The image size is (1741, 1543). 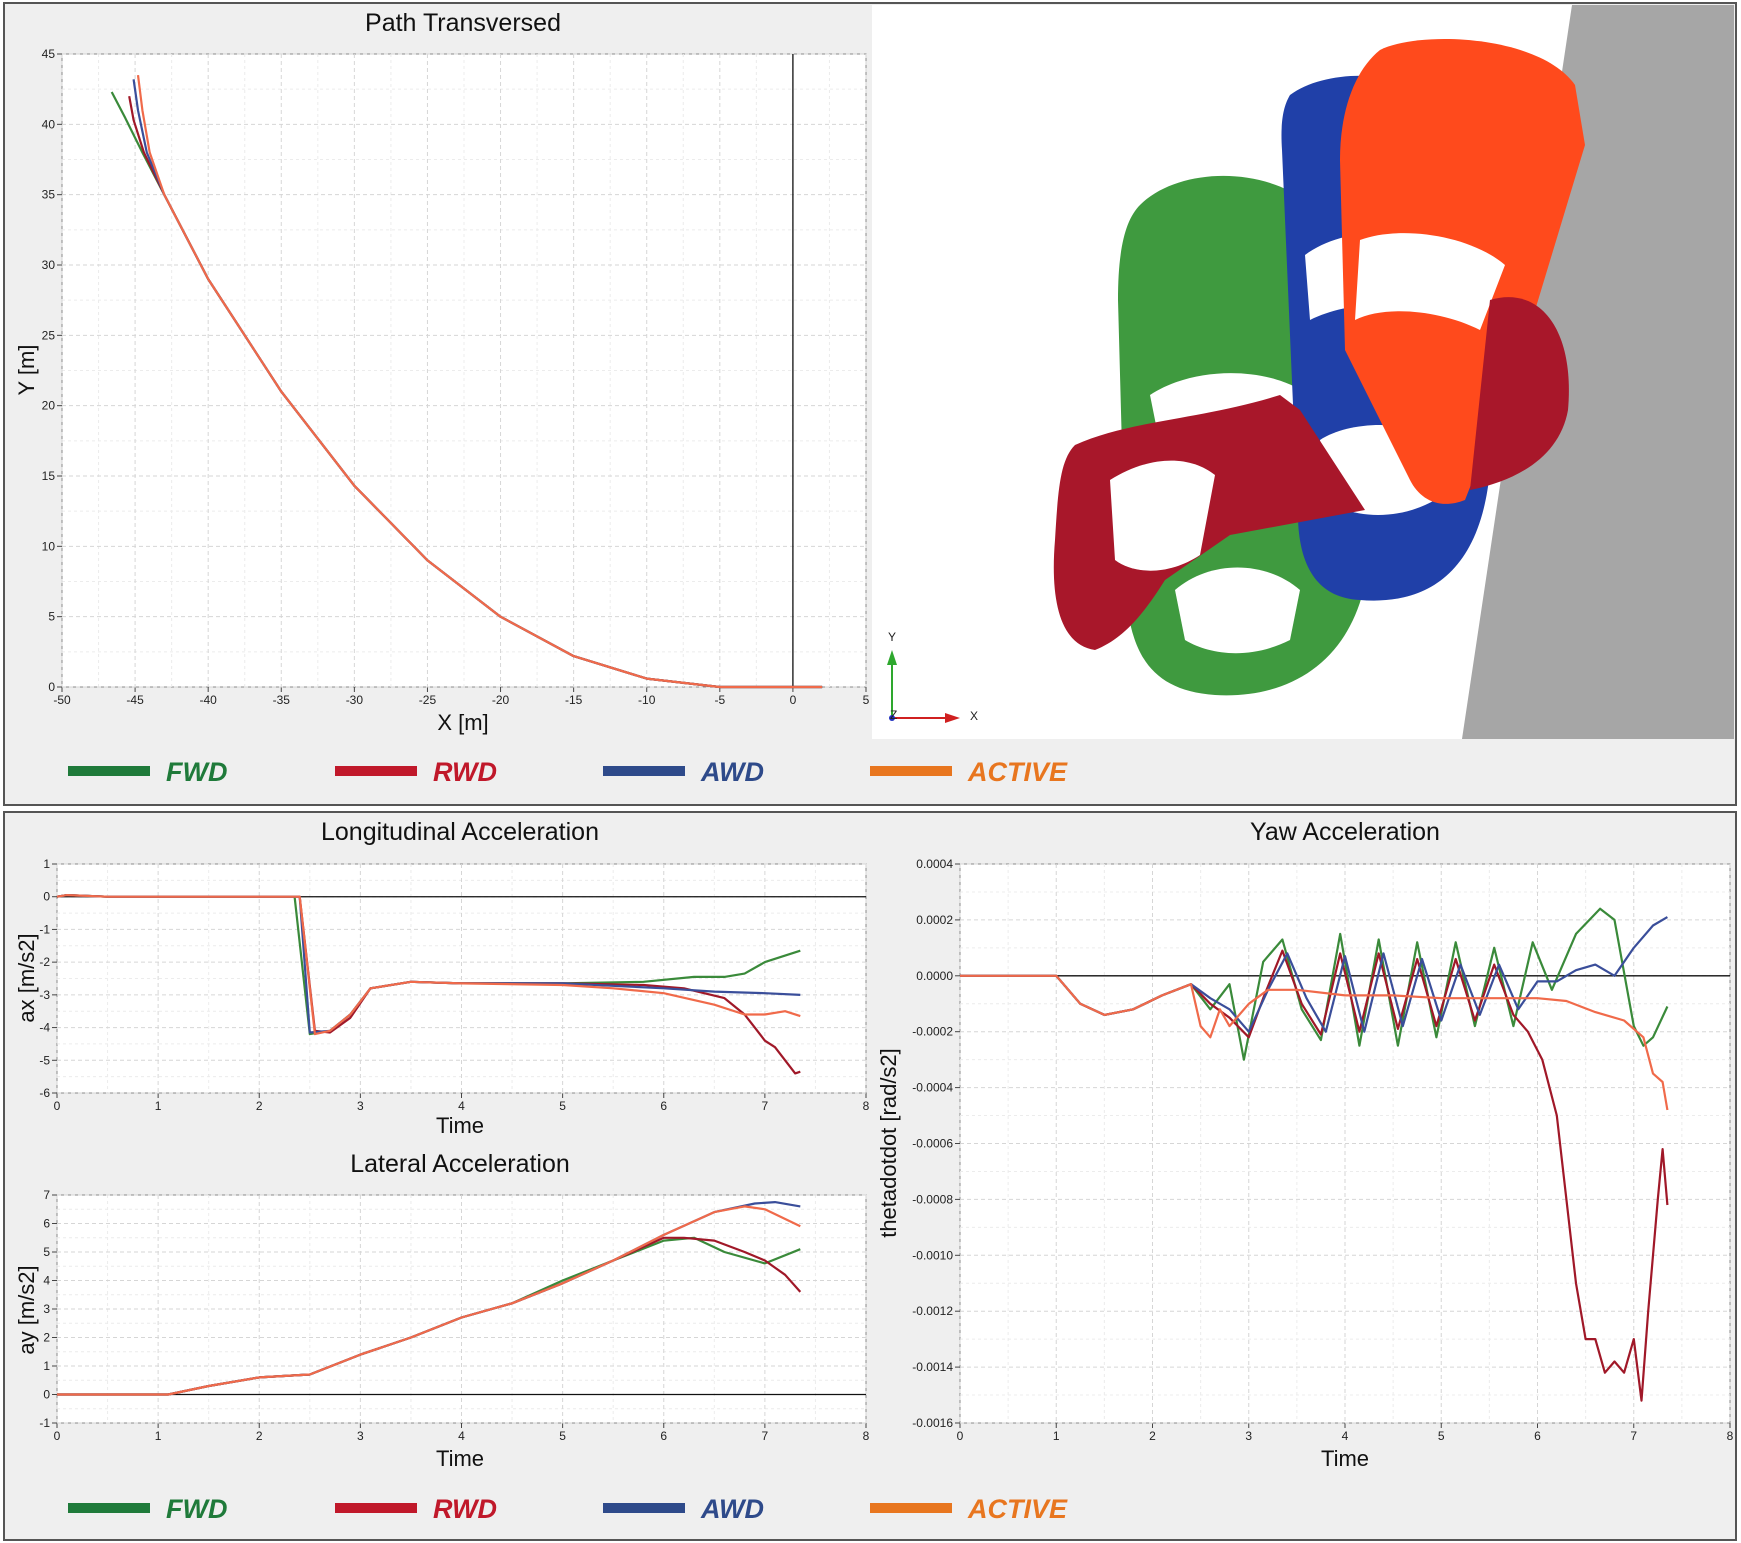 I want to click on x-axis-label: X [m], so click(x=462, y=722).